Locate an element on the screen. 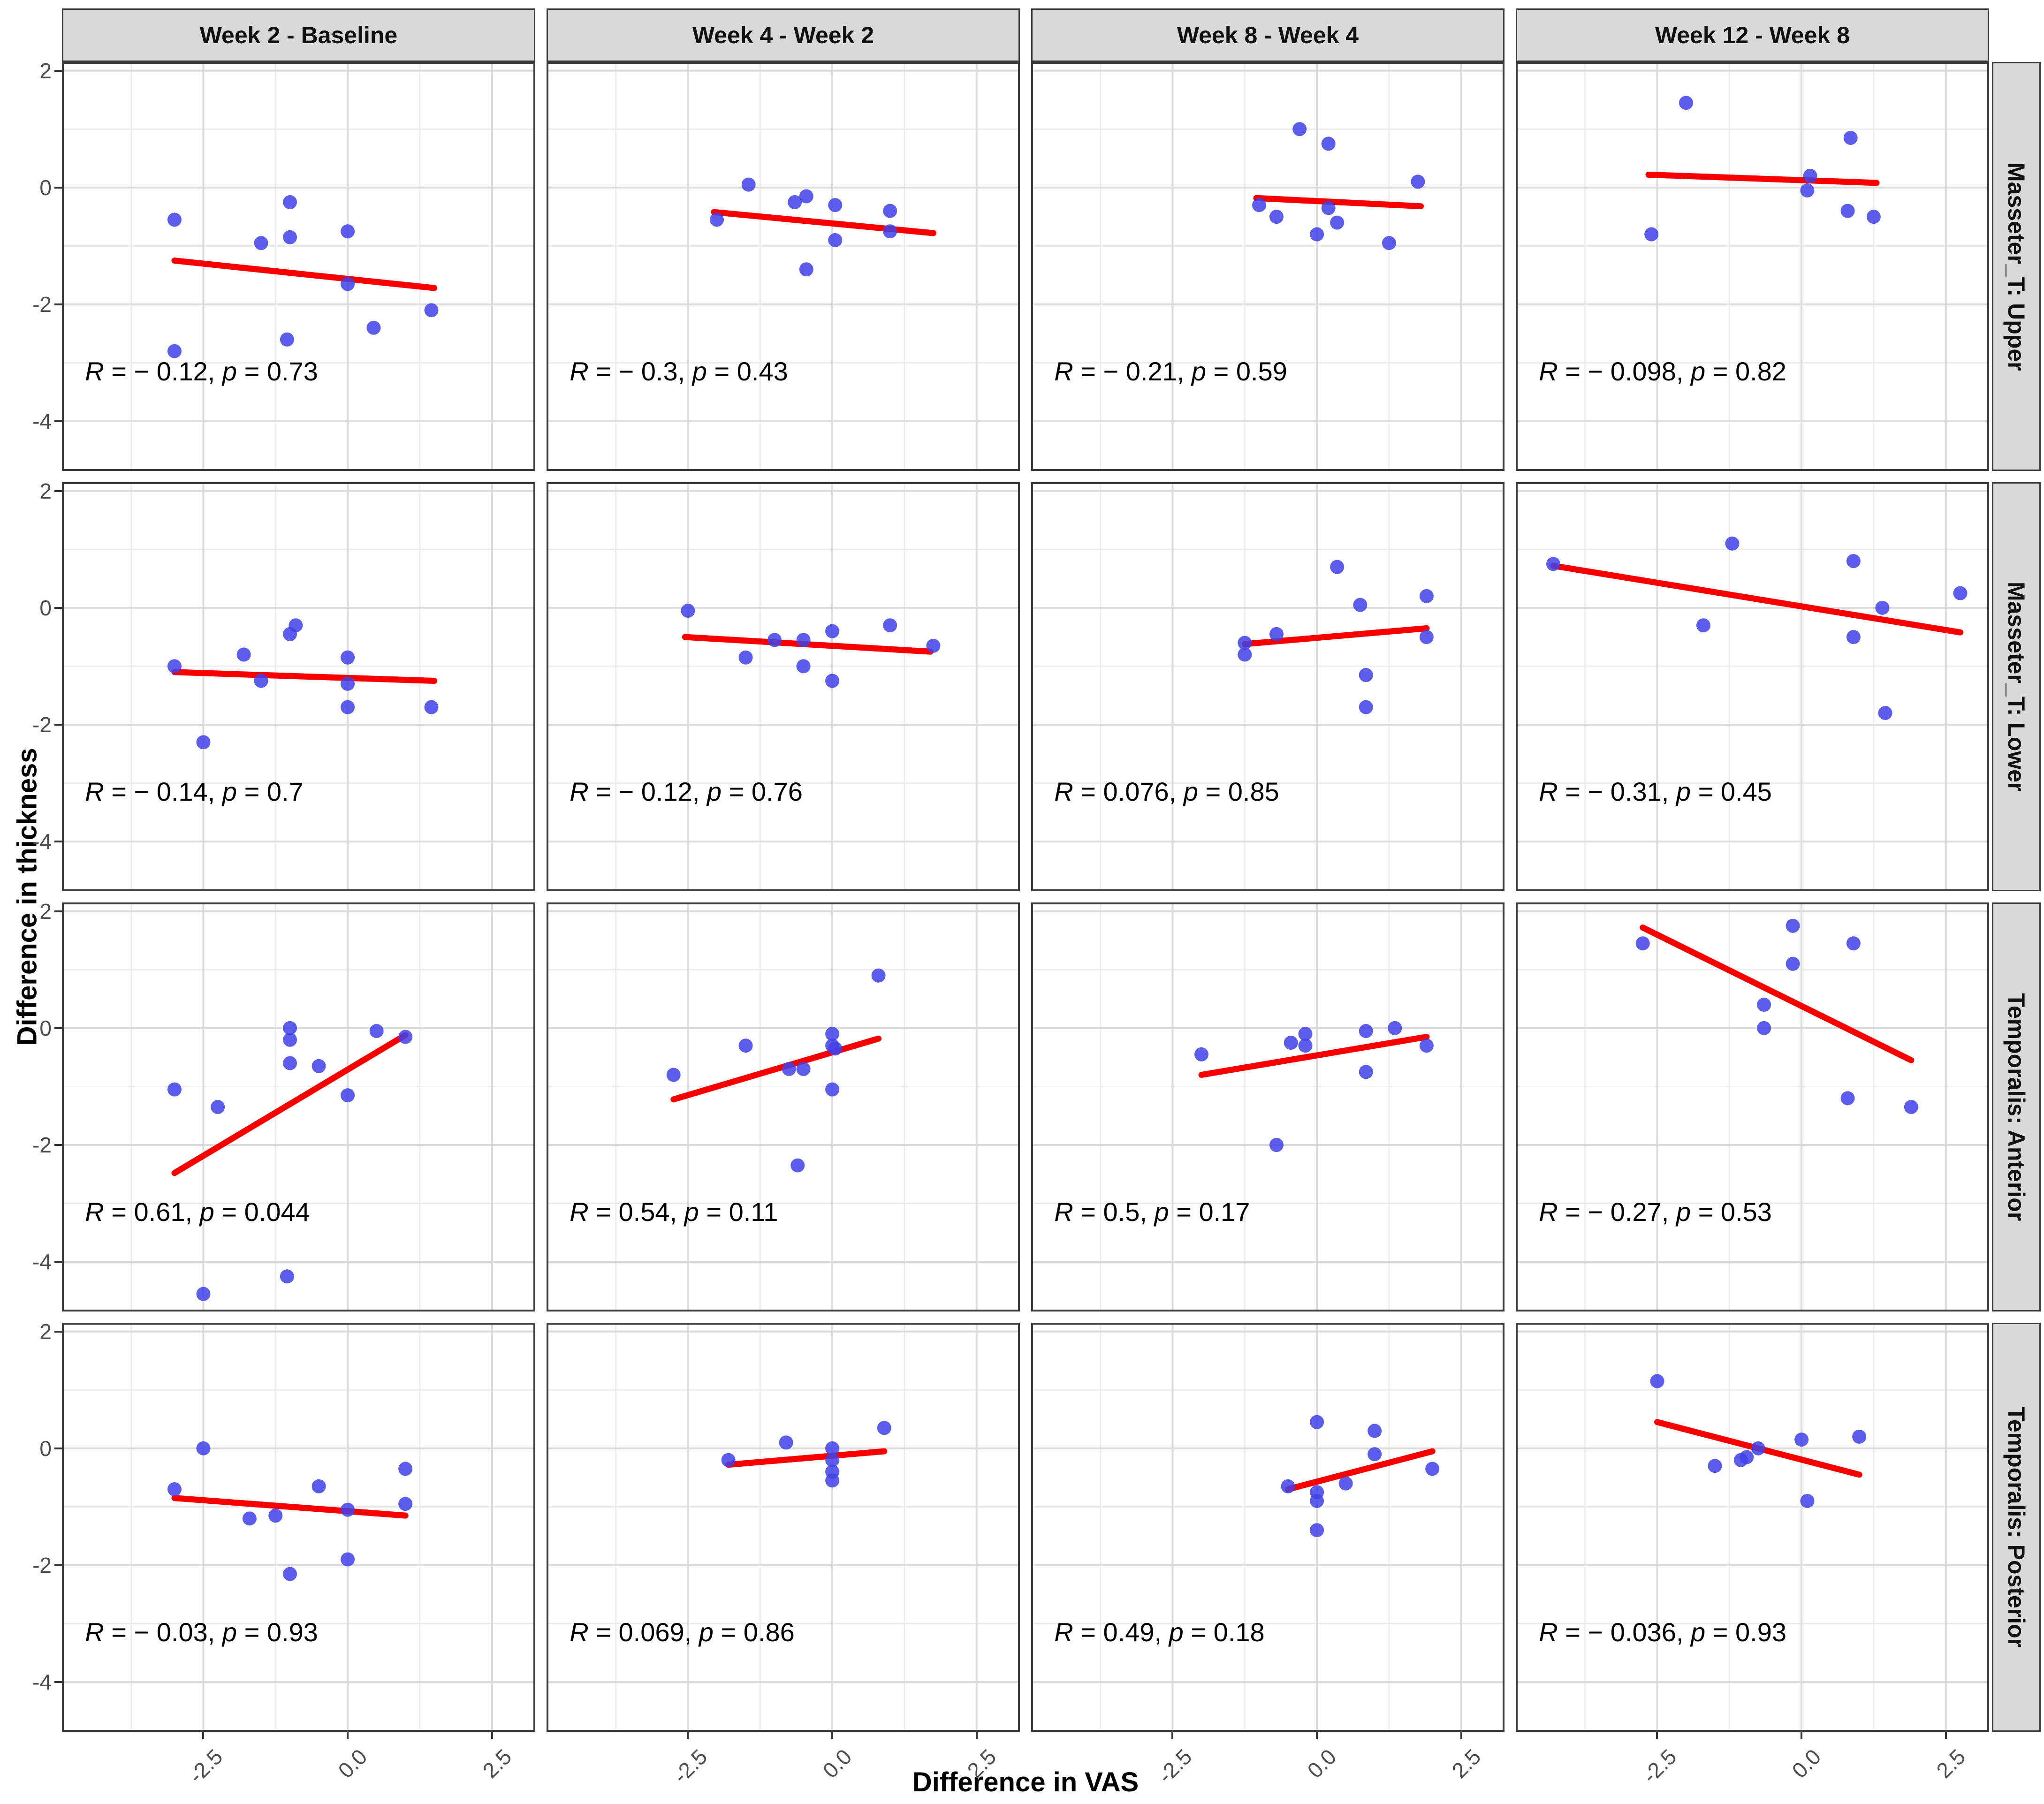  correlation-annotation: R = − 0.31, p = 0.45 is located at coordinates (1655, 791).